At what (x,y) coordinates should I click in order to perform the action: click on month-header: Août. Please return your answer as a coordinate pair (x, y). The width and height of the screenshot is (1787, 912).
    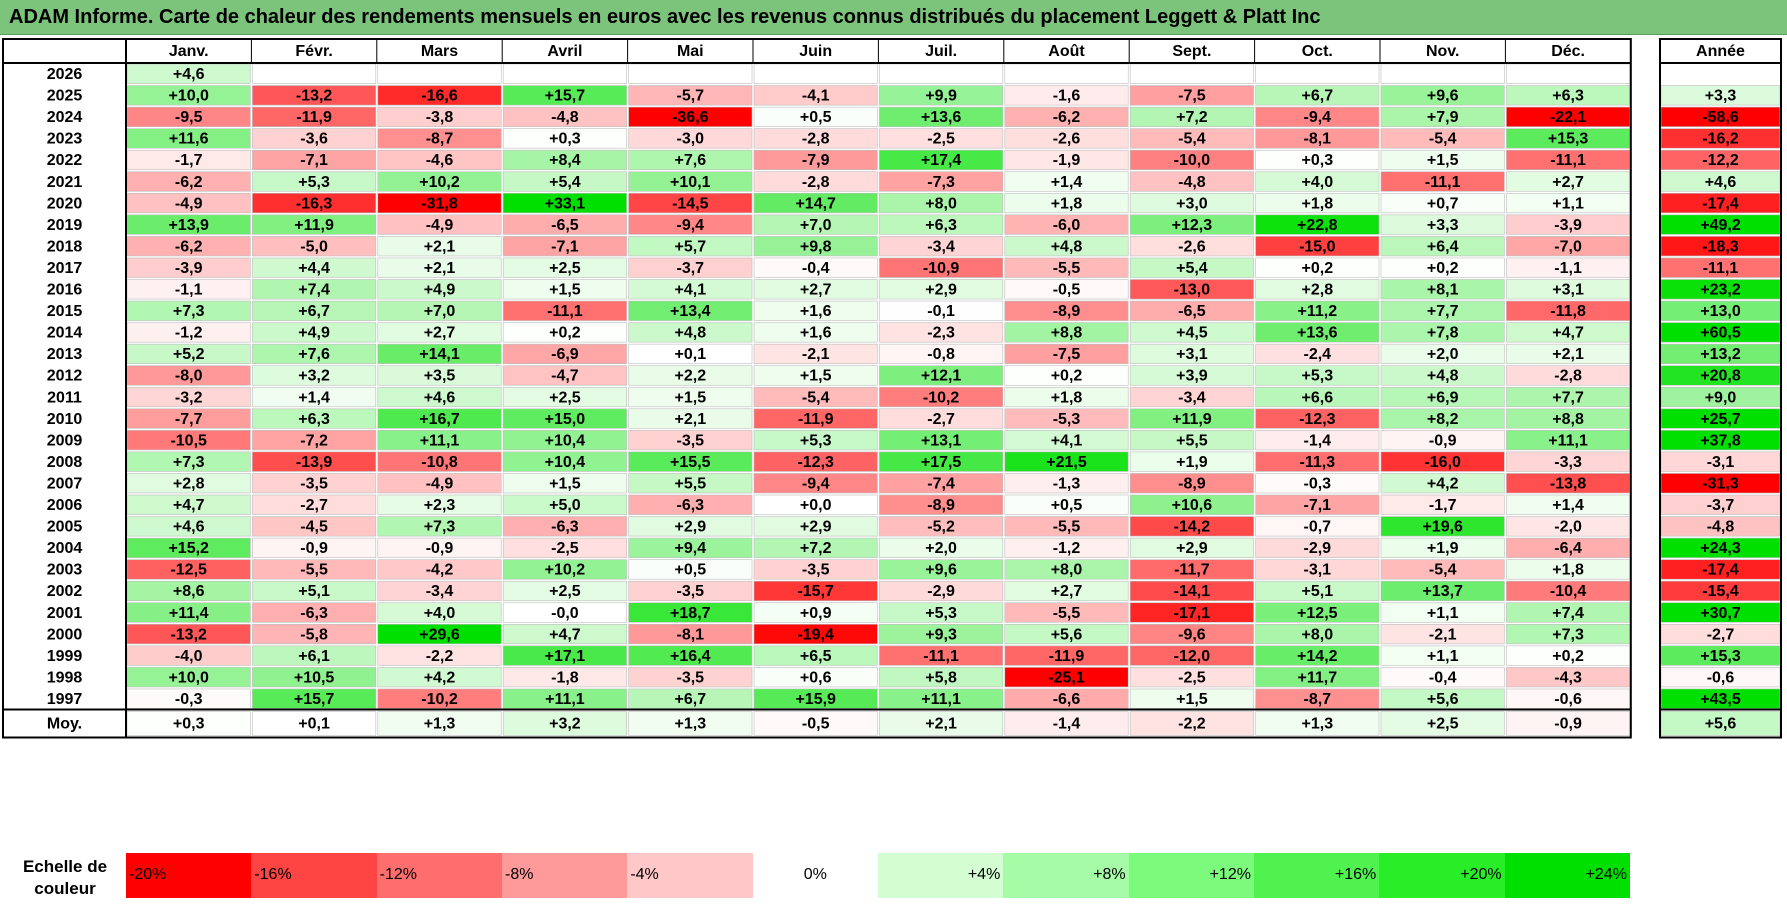
    Looking at the image, I should click on (1066, 51).